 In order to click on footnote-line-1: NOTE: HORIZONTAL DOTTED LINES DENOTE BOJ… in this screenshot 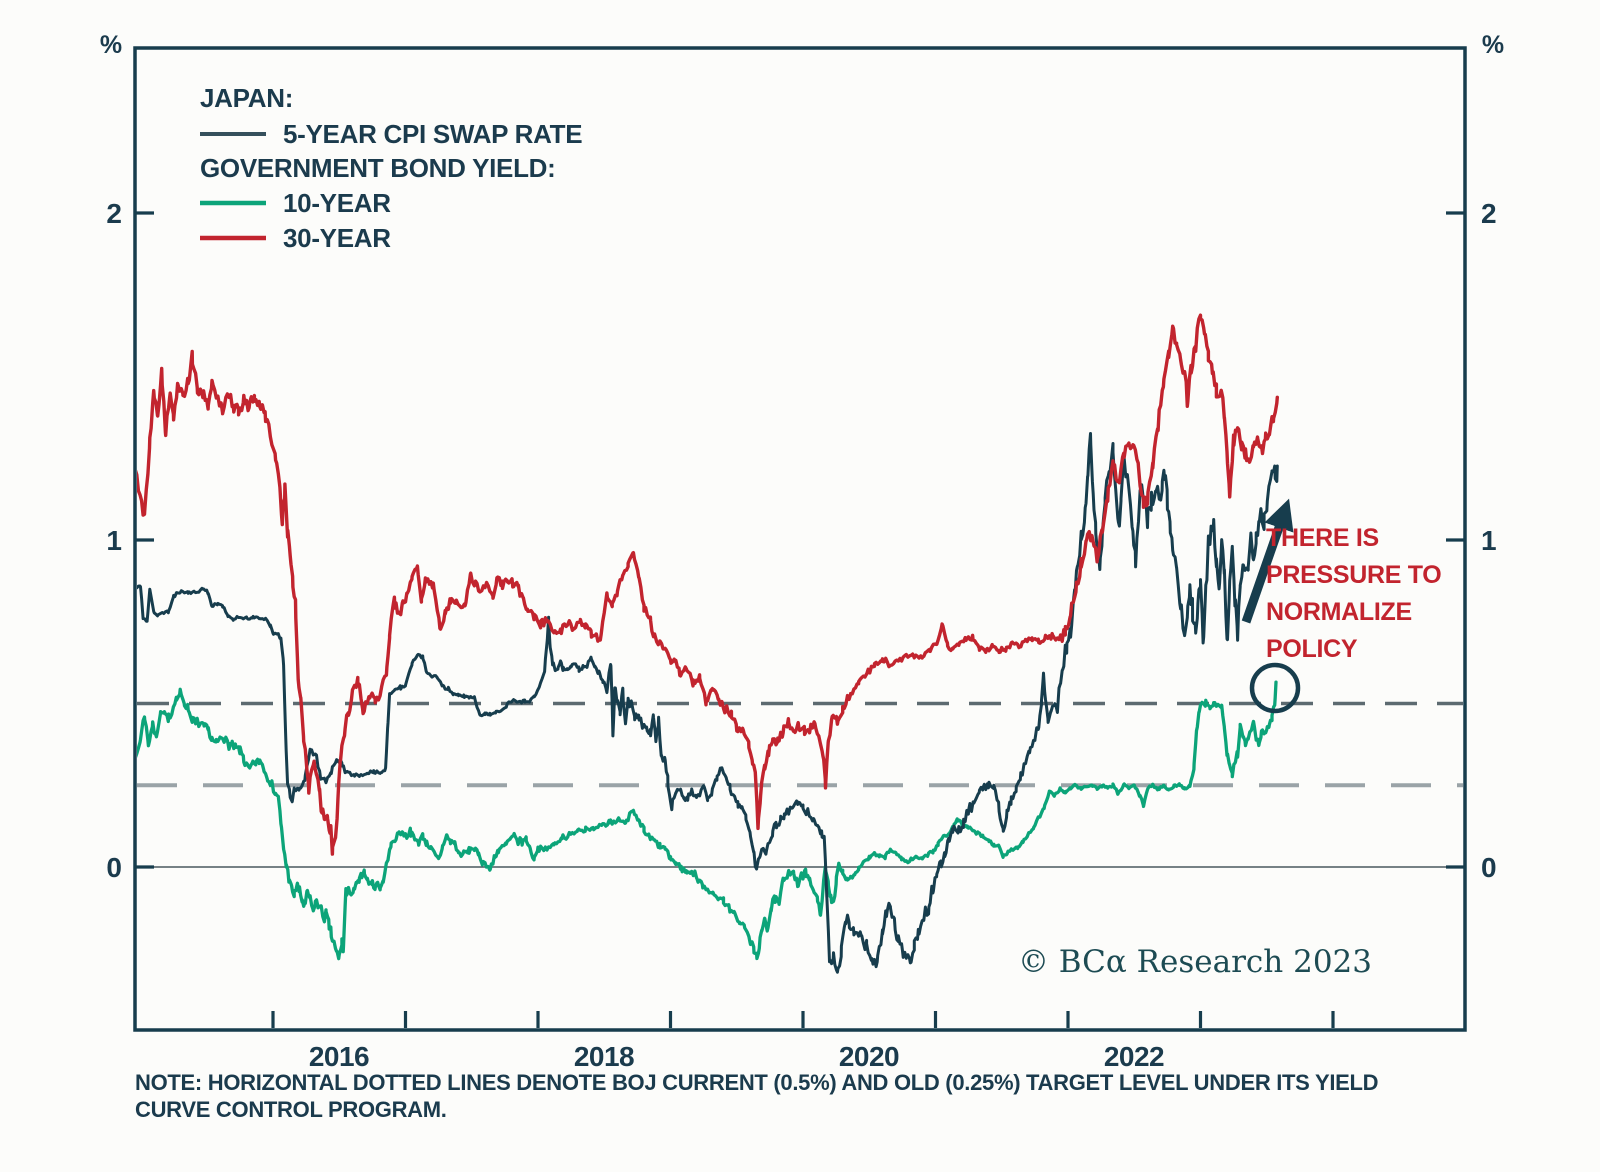, I will do `click(756, 1082)`.